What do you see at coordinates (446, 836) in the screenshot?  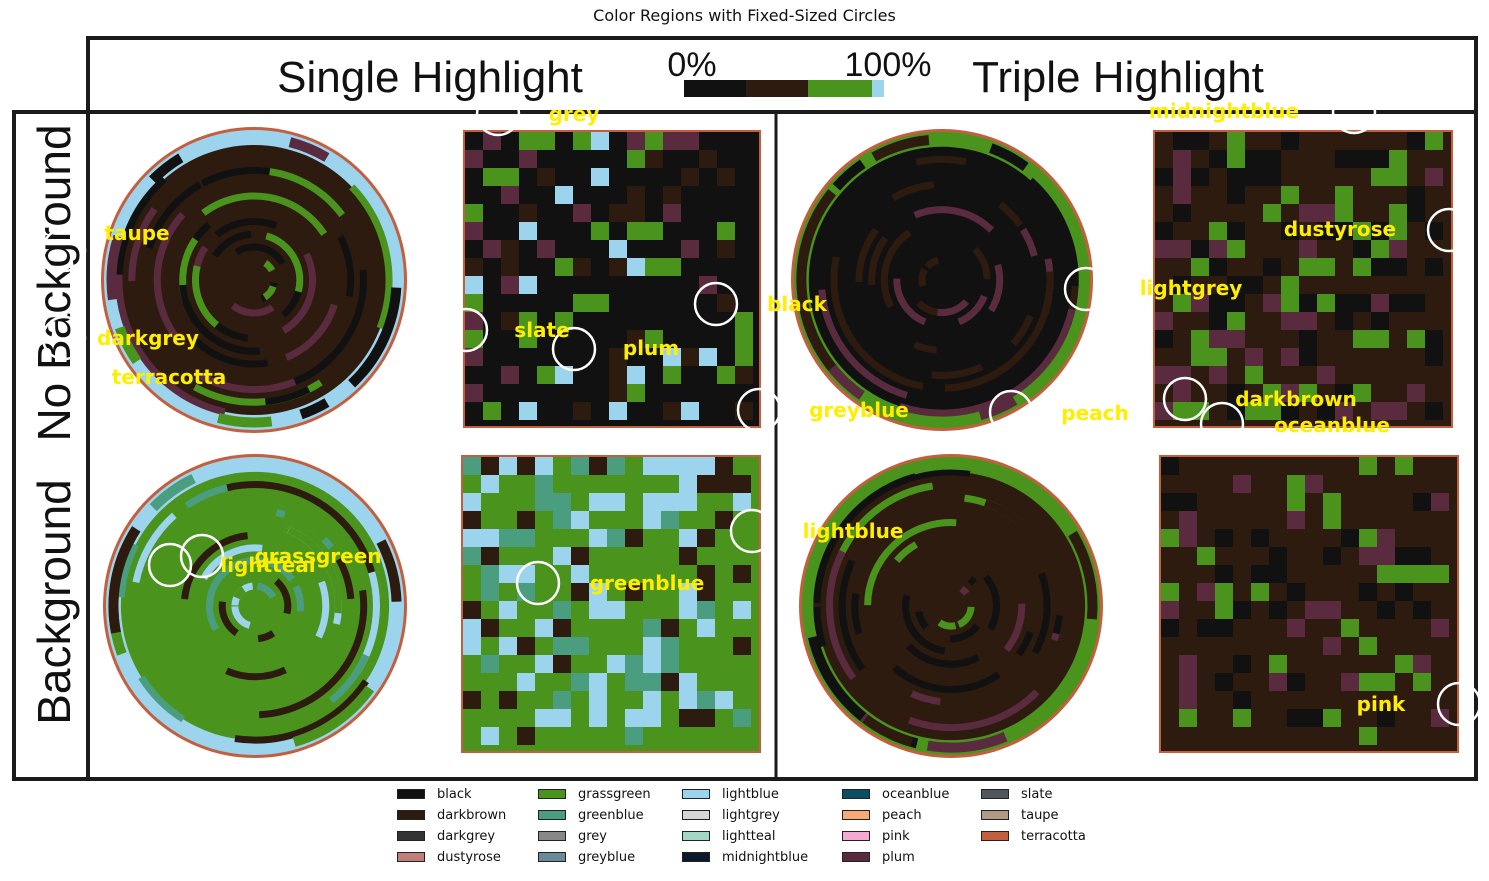 I see `legend-item-darkgrey: darkgrey` at bounding box center [446, 836].